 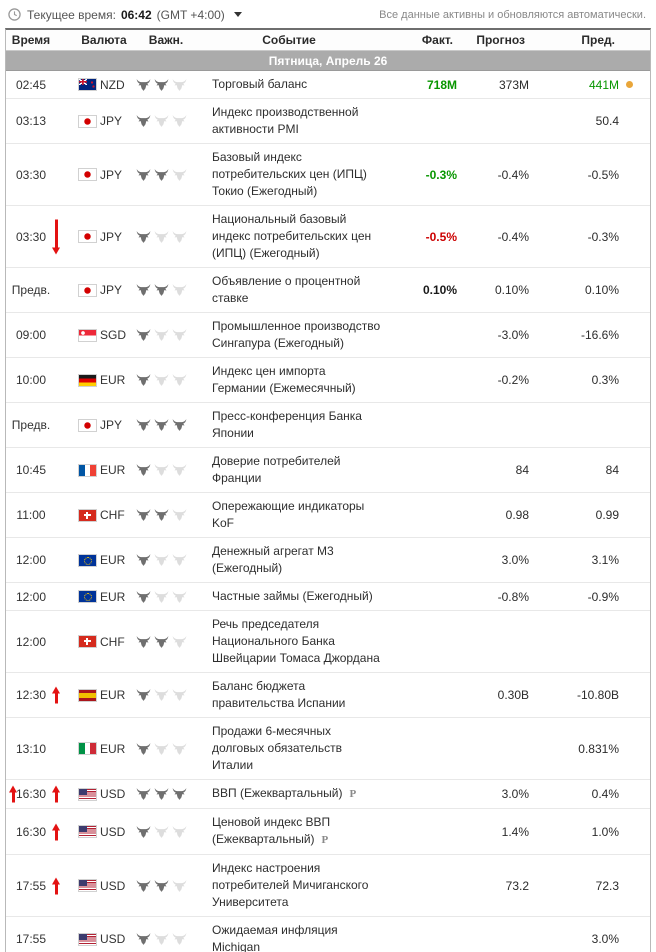 I want to click on forecast-value: 84, so click(x=522, y=470).